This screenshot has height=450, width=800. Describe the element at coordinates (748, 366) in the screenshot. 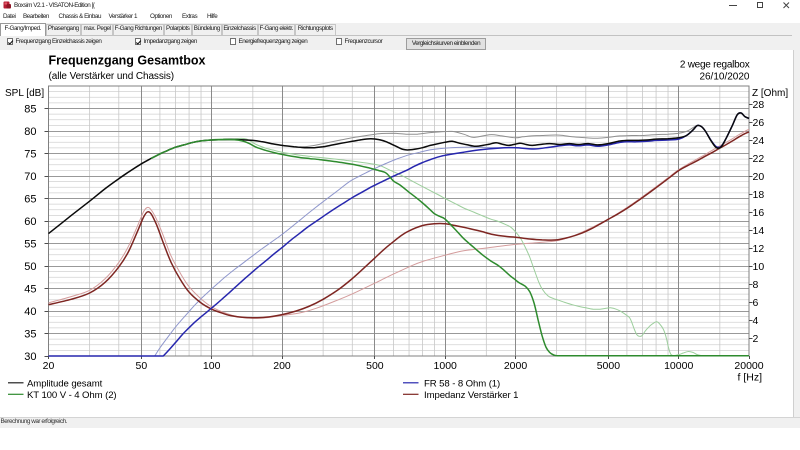

I see `svg-text: 20000` at that location.